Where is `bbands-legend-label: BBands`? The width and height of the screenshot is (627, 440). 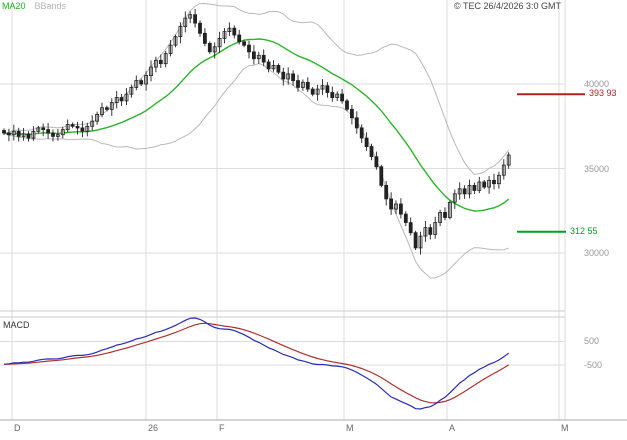
bbands-legend-label: BBands is located at coordinates (50, 6).